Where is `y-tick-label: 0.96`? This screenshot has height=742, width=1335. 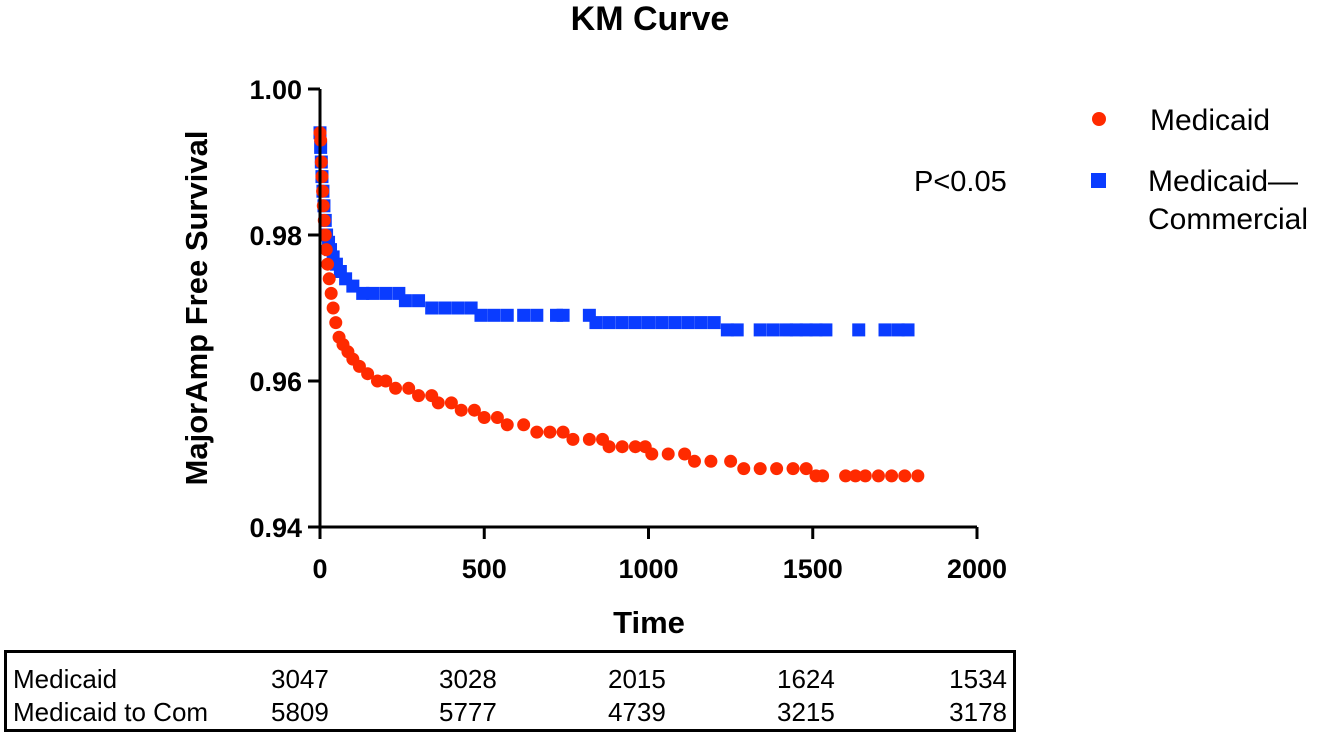 y-tick-label: 0.96 is located at coordinates (275, 382).